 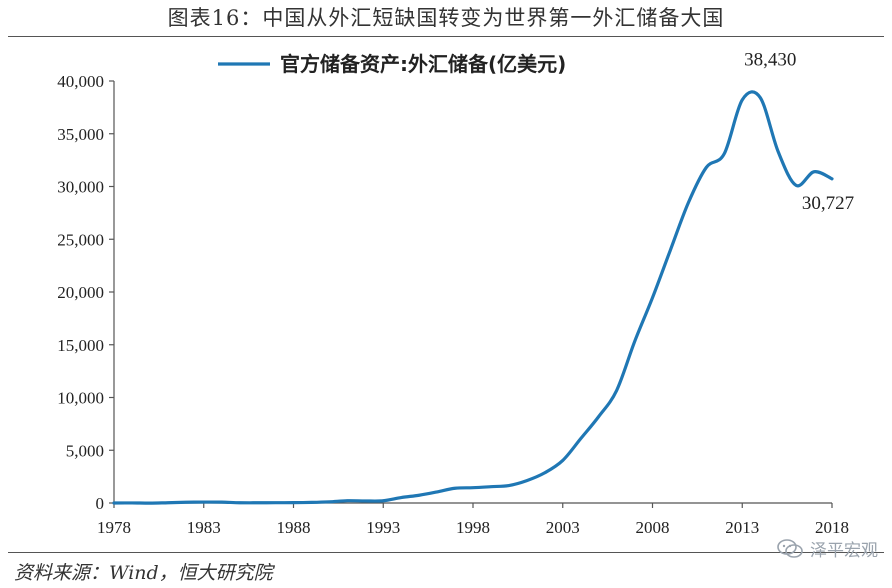 I want to click on data-label: 38,430, so click(x=770, y=60).